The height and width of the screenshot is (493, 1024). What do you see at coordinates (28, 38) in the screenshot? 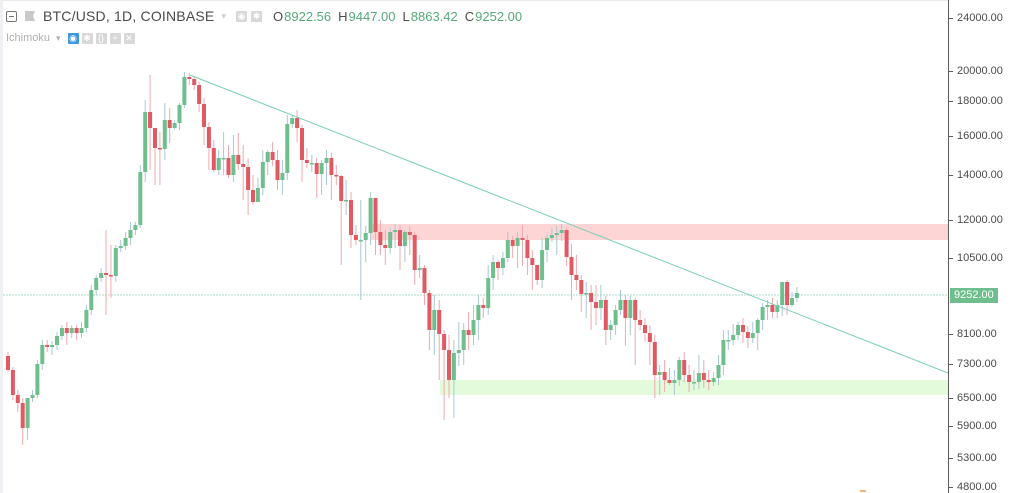
I see `indicator-name: Ichimoku` at bounding box center [28, 38].